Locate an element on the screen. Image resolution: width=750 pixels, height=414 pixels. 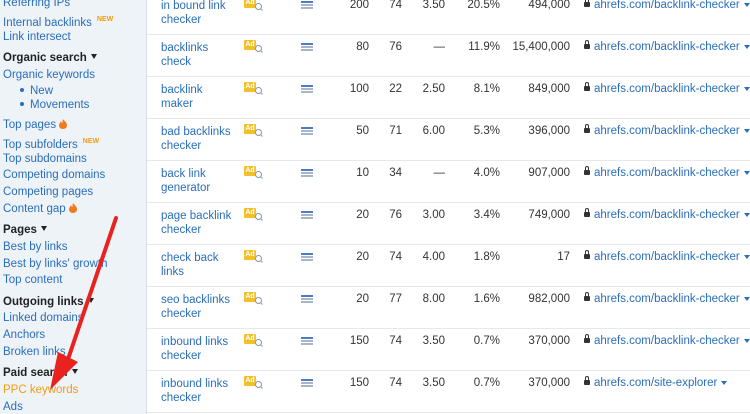
sidebar-section-organic-search: Organic search is located at coordinates (50, 58).